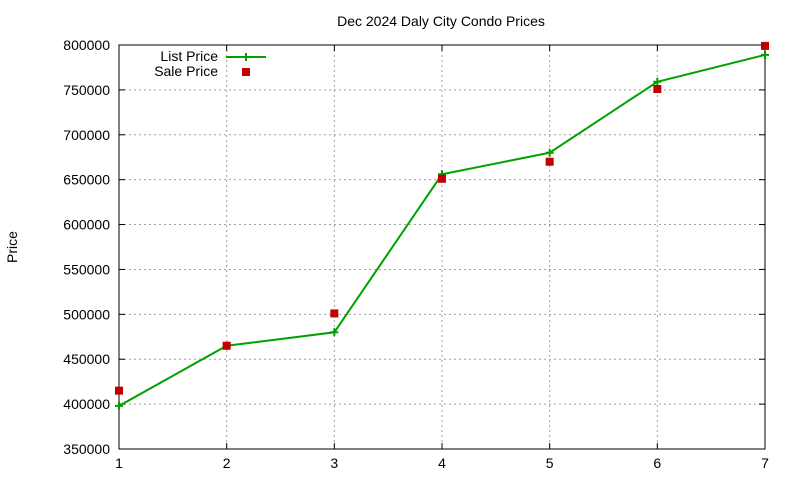  I want to click on x-tick-label: 2, so click(227, 463).